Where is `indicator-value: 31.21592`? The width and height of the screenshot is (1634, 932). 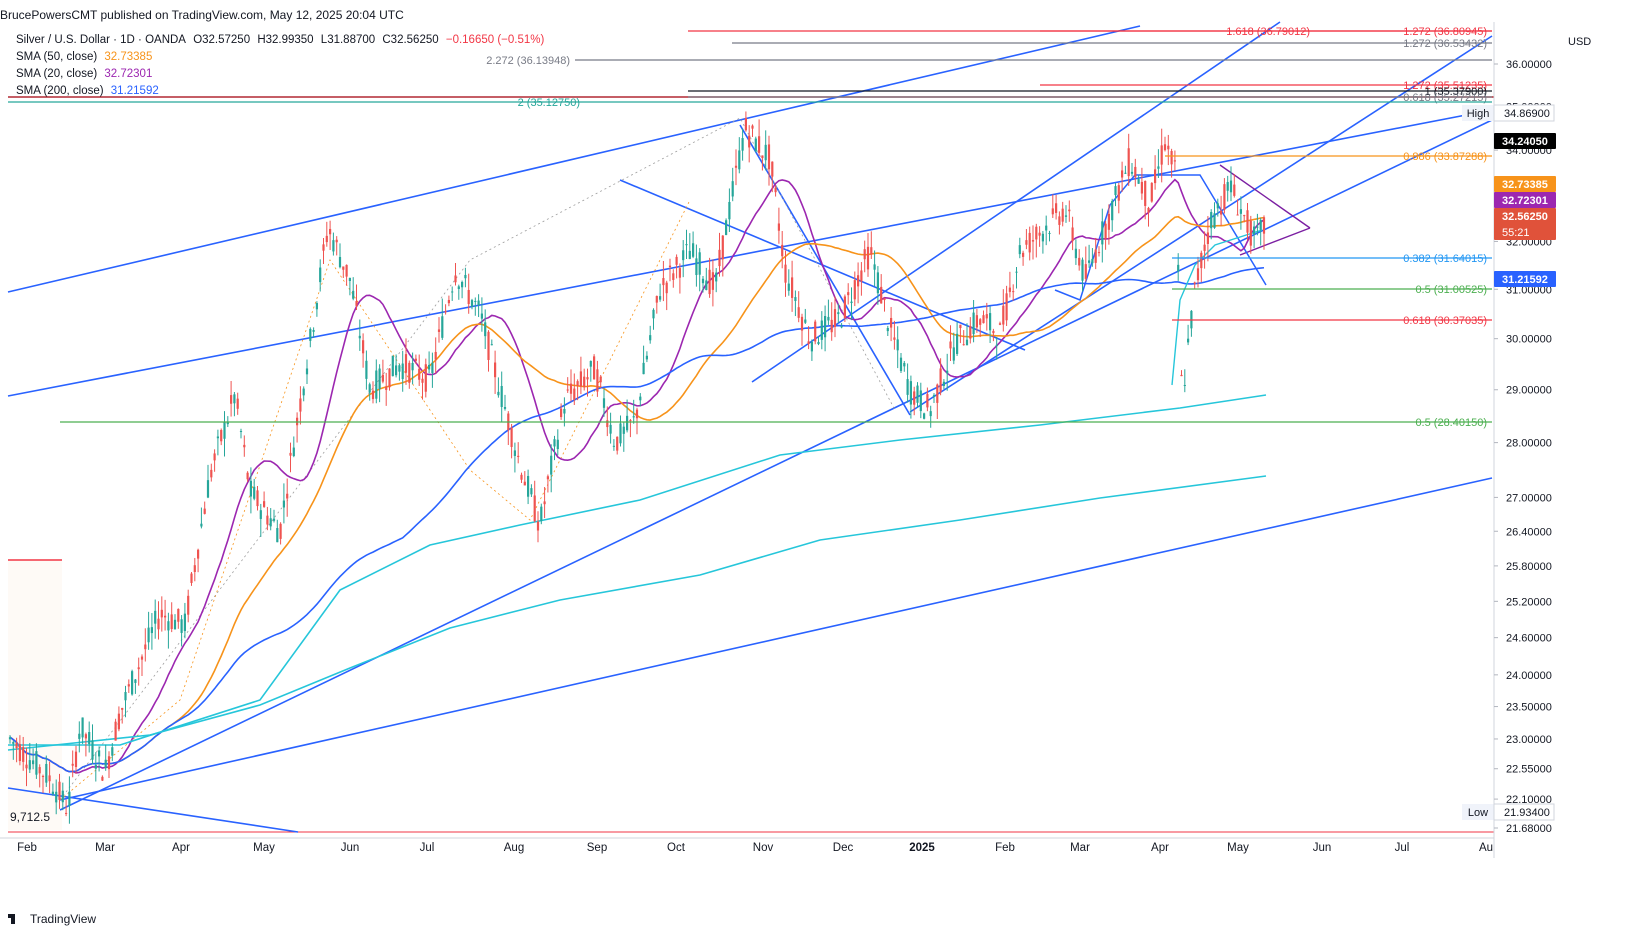 indicator-value: 31.21592 is located at coordinates (134, 91).